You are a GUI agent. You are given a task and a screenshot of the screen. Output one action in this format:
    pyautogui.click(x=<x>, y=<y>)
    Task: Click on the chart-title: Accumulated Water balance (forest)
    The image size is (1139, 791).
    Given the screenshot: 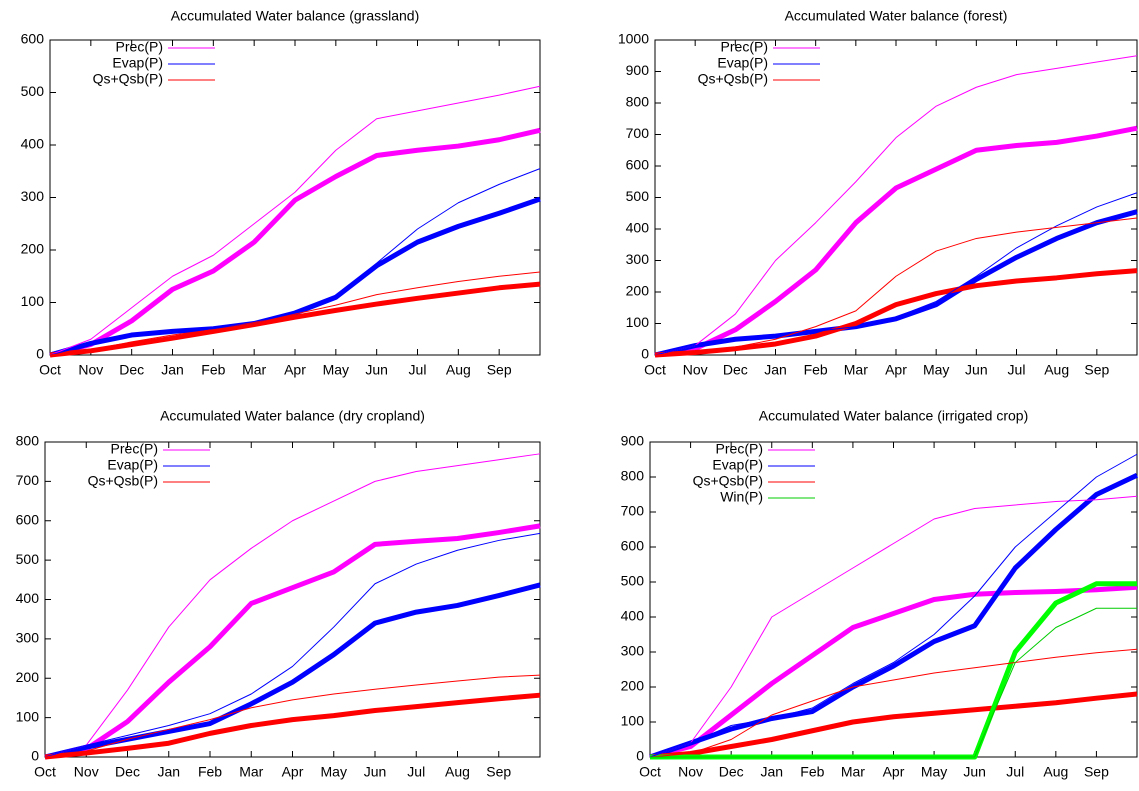 What is the action you would take?
    pyautogui.click(x=896, y=16)
    